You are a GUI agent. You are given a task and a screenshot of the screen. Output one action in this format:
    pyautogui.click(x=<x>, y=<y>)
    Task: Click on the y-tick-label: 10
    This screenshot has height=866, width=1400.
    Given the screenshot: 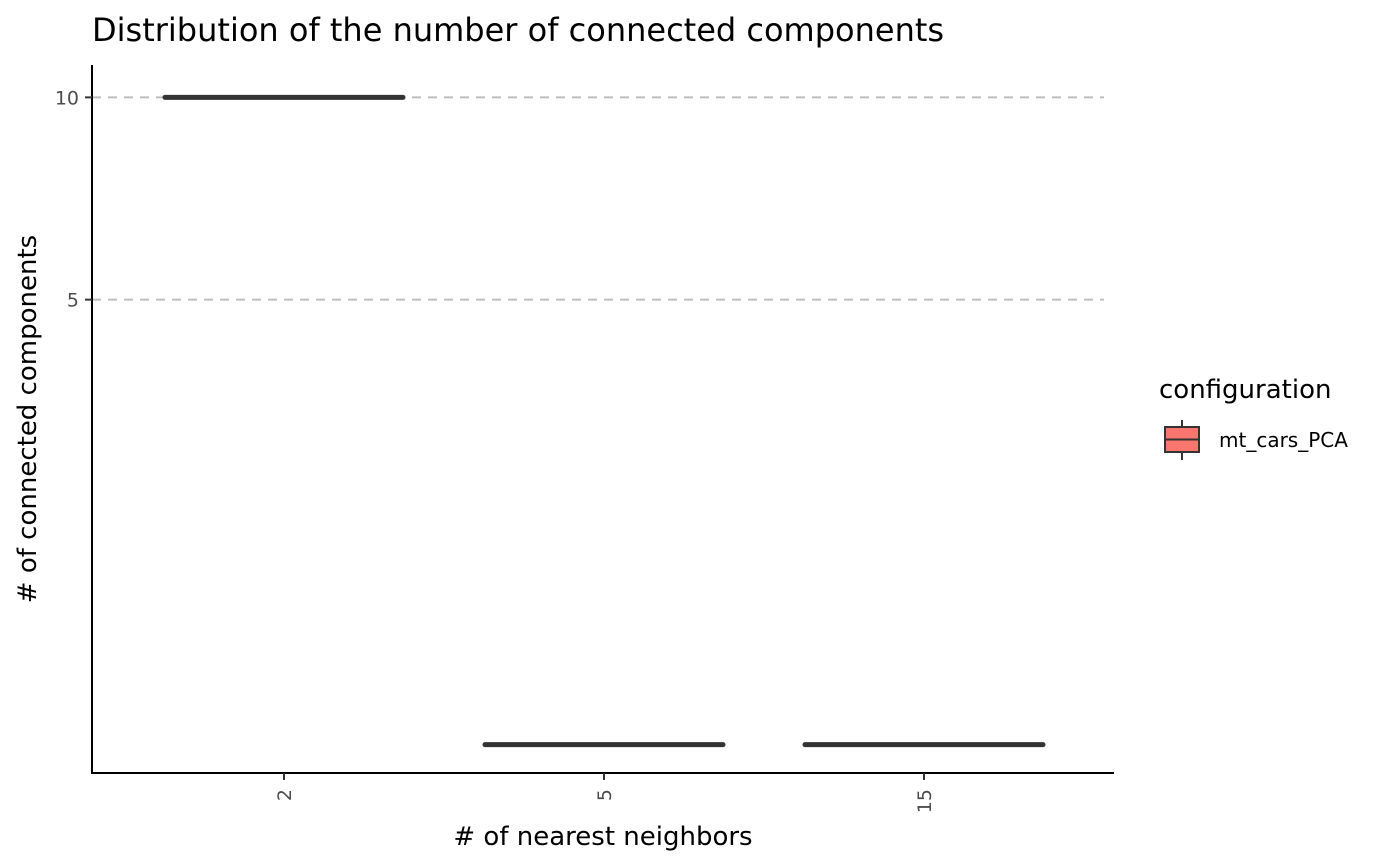 What is the action you would take?
    pyautogui.click(x=67, y=98)
    